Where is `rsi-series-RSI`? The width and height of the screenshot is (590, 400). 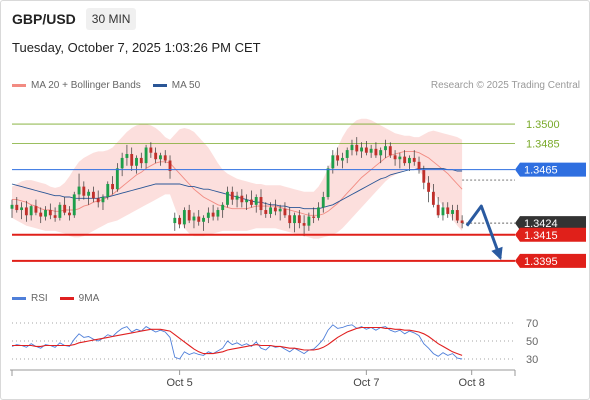
rsi-series-RSI is located at coordinates (237, 342).